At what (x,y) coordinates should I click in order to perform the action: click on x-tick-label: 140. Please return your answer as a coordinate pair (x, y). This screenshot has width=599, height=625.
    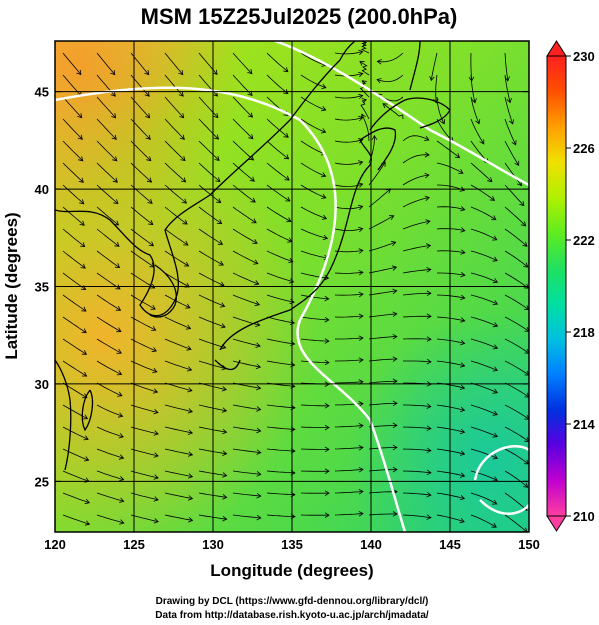
    Looking at the image, I should click on (371, 544).